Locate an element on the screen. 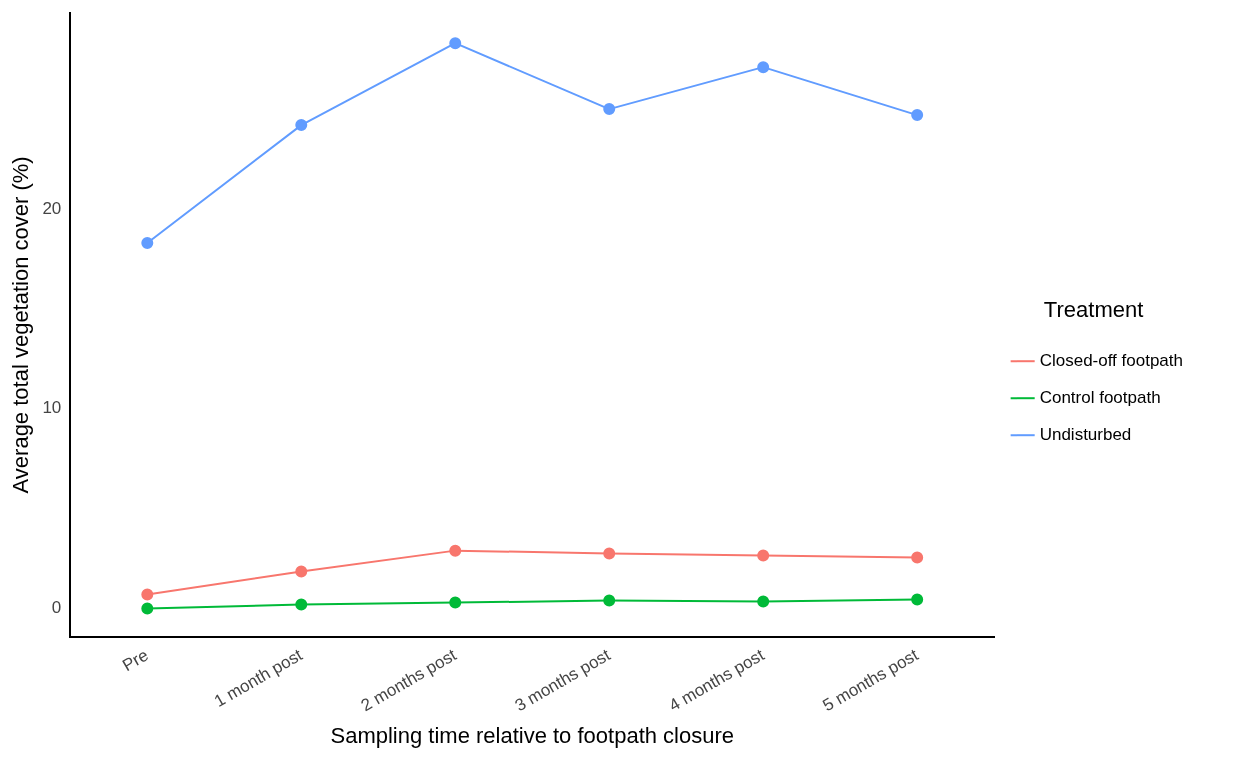 This screenshot has height=759, width=1233. legend-label: Undisturbed is located at coordinates (1085, 434).